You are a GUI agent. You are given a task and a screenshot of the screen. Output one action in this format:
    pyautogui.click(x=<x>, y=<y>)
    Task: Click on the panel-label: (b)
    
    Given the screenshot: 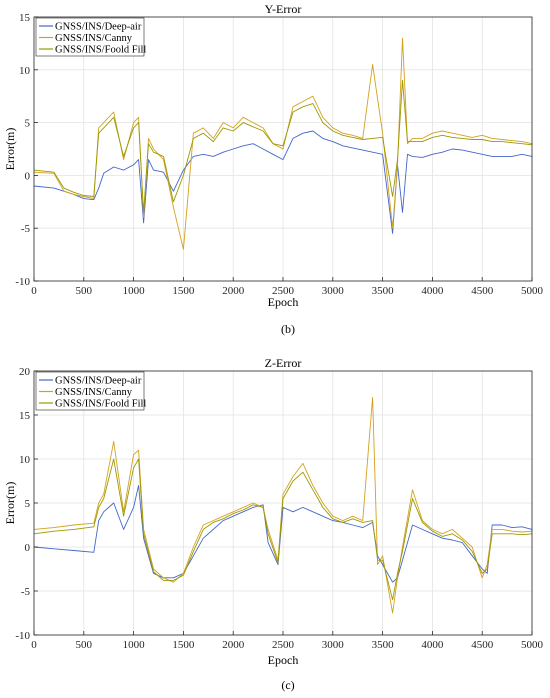 What is the action you would take?
    pyautogui.click(x=288, y=329)
    